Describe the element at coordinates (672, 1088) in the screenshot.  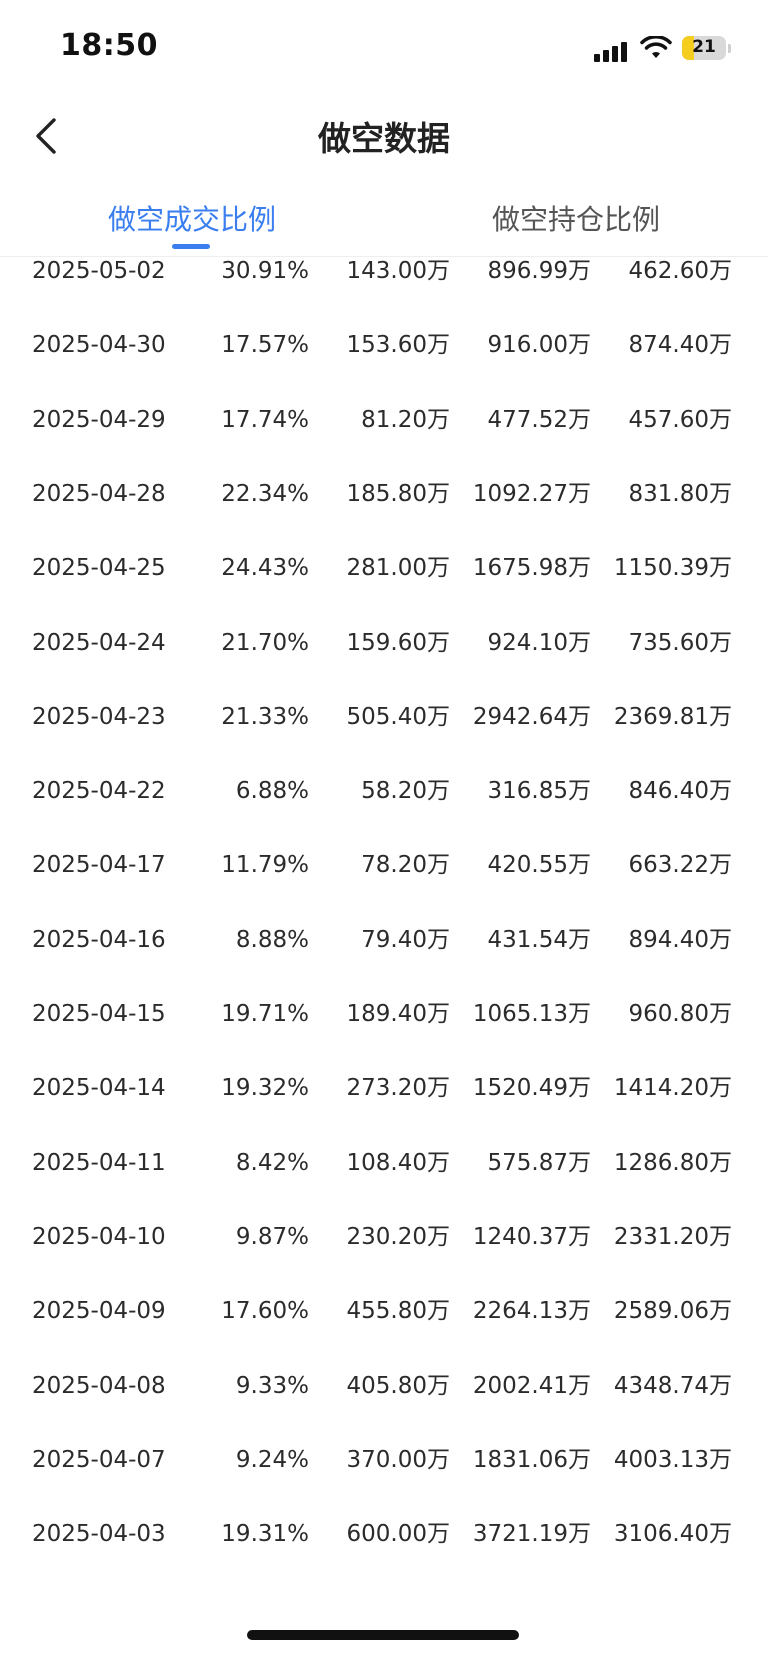
I see `row-short-position: 1414.20万` at that location.